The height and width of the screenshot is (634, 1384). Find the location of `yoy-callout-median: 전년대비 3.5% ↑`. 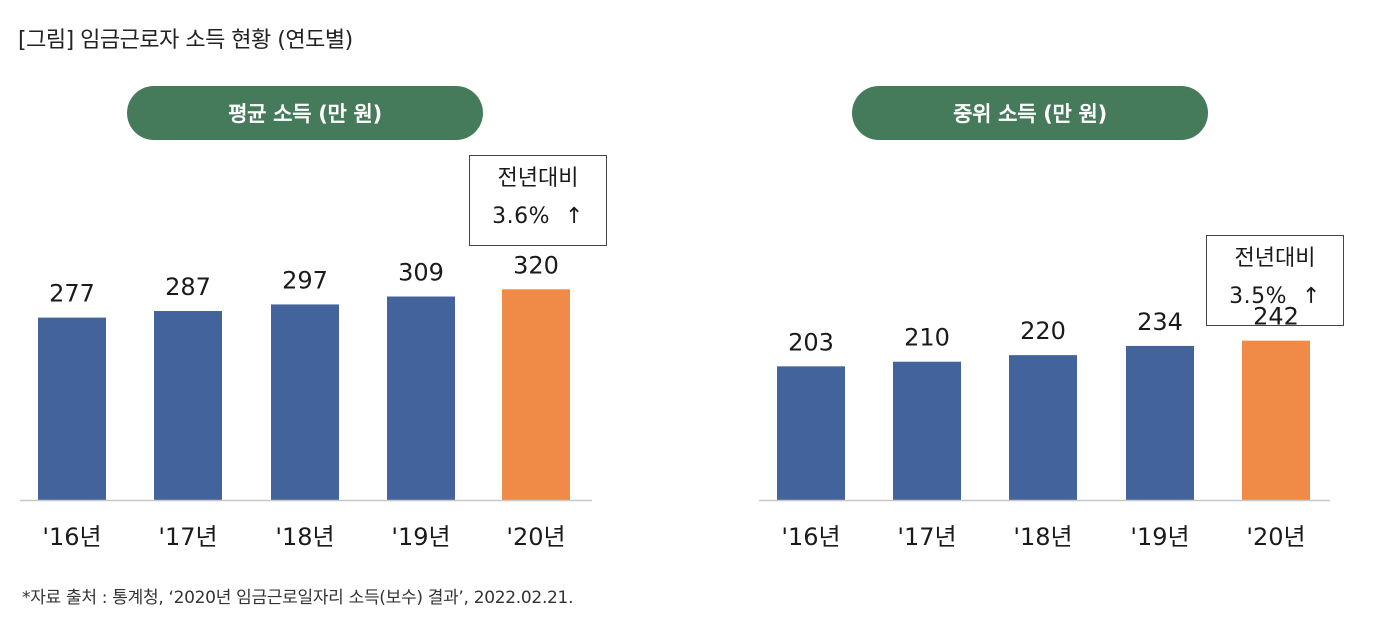

yoy-callout-median: 전년대비 3.5% ↑ is located at coordinates (1275, 280).